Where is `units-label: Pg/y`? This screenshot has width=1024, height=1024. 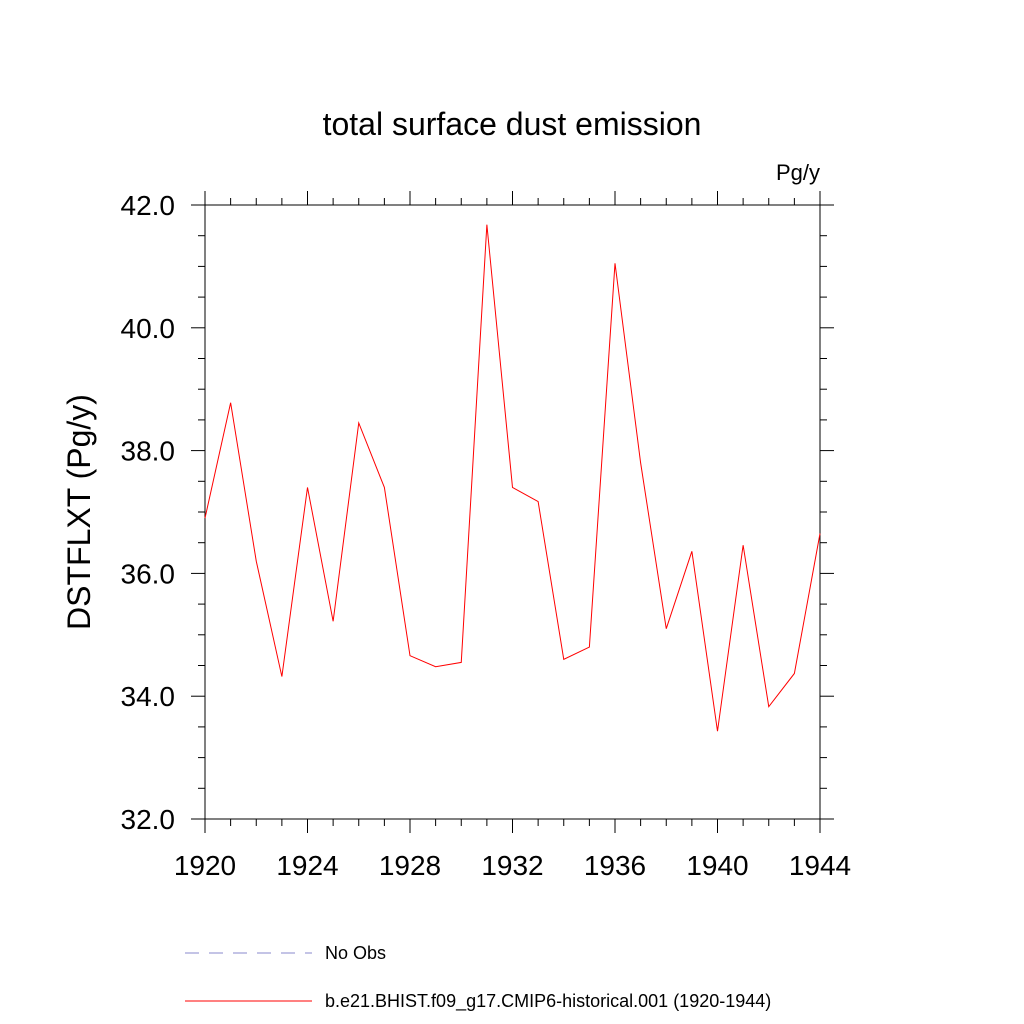
units-label: Pg/y is located at coordinates (798, 172).